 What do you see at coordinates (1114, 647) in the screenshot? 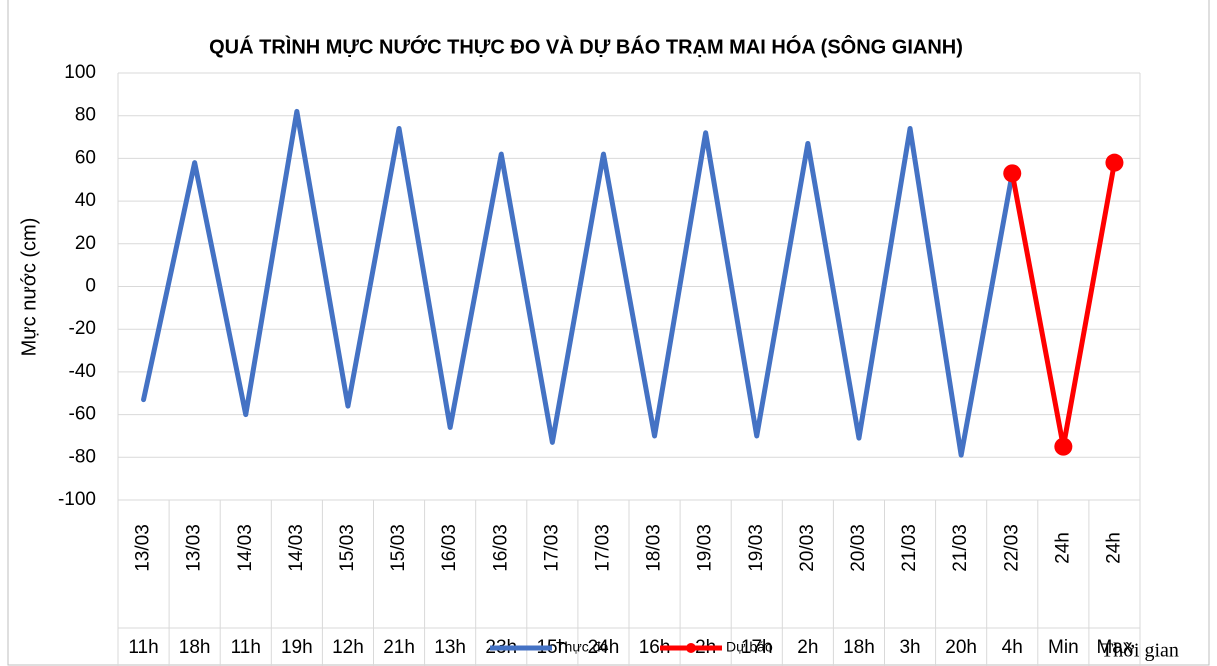
I see `x-tick-label: Max` at bounding box center [1114, 647].